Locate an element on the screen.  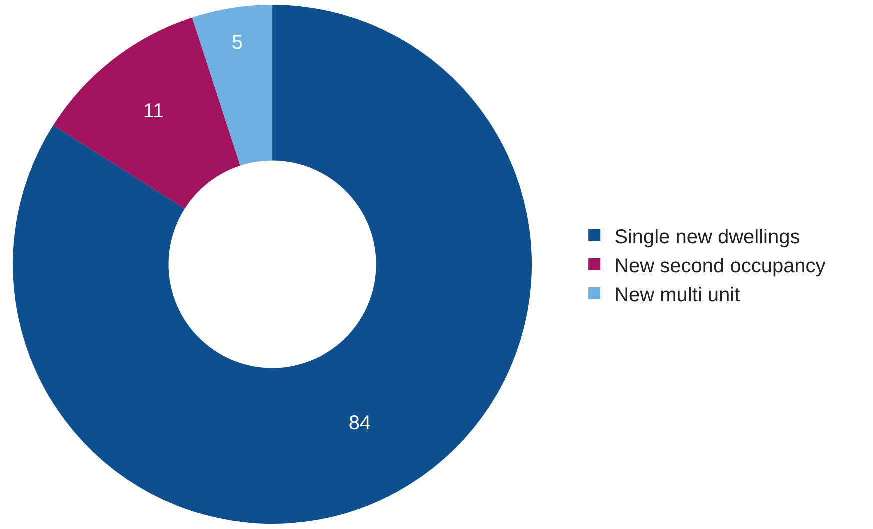
data-label: 11 is located at coordinates (153, 111).